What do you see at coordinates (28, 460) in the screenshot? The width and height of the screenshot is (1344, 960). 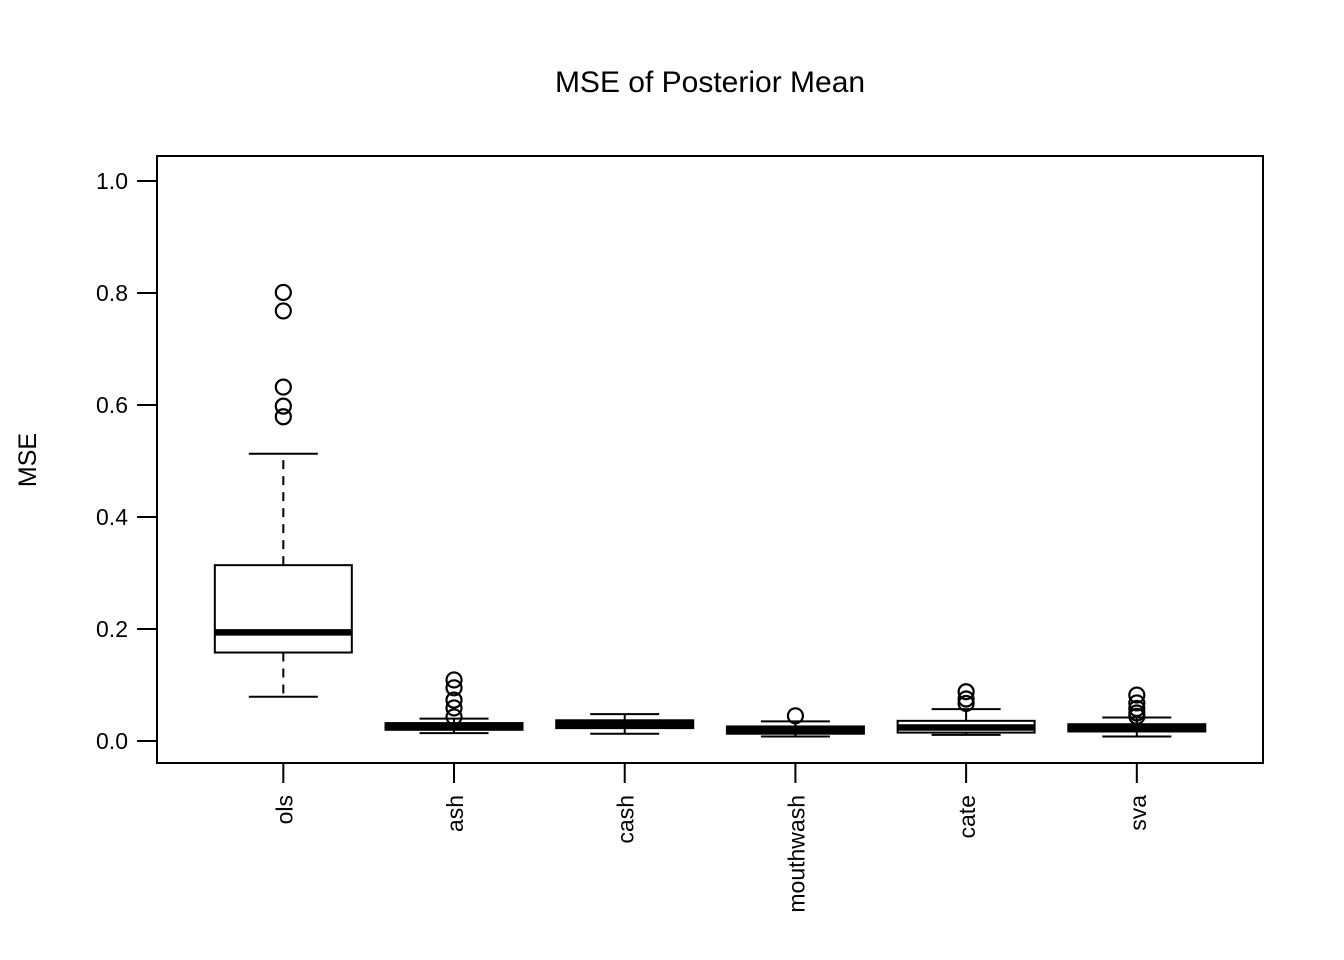 I see `y-axis-label: MSE` at bounding box center [28, 460].